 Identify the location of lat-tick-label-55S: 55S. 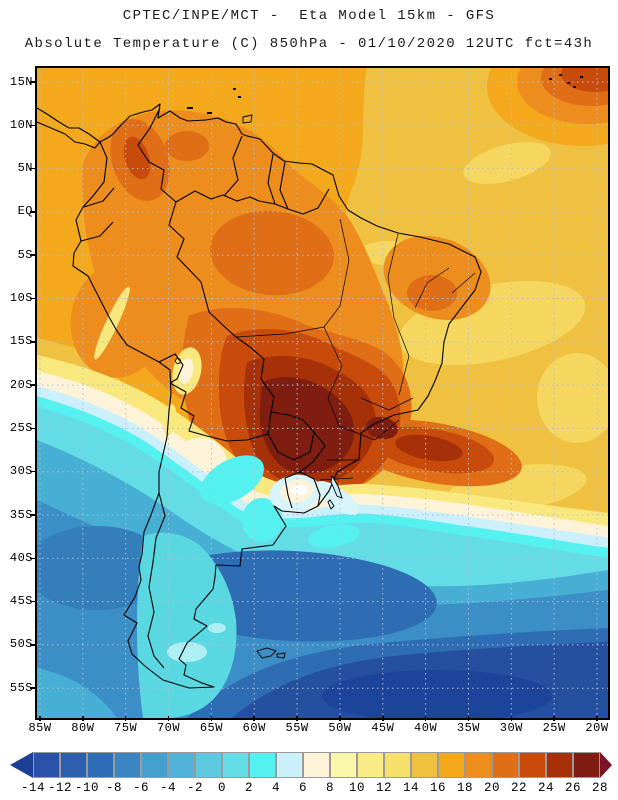
(21, 687).